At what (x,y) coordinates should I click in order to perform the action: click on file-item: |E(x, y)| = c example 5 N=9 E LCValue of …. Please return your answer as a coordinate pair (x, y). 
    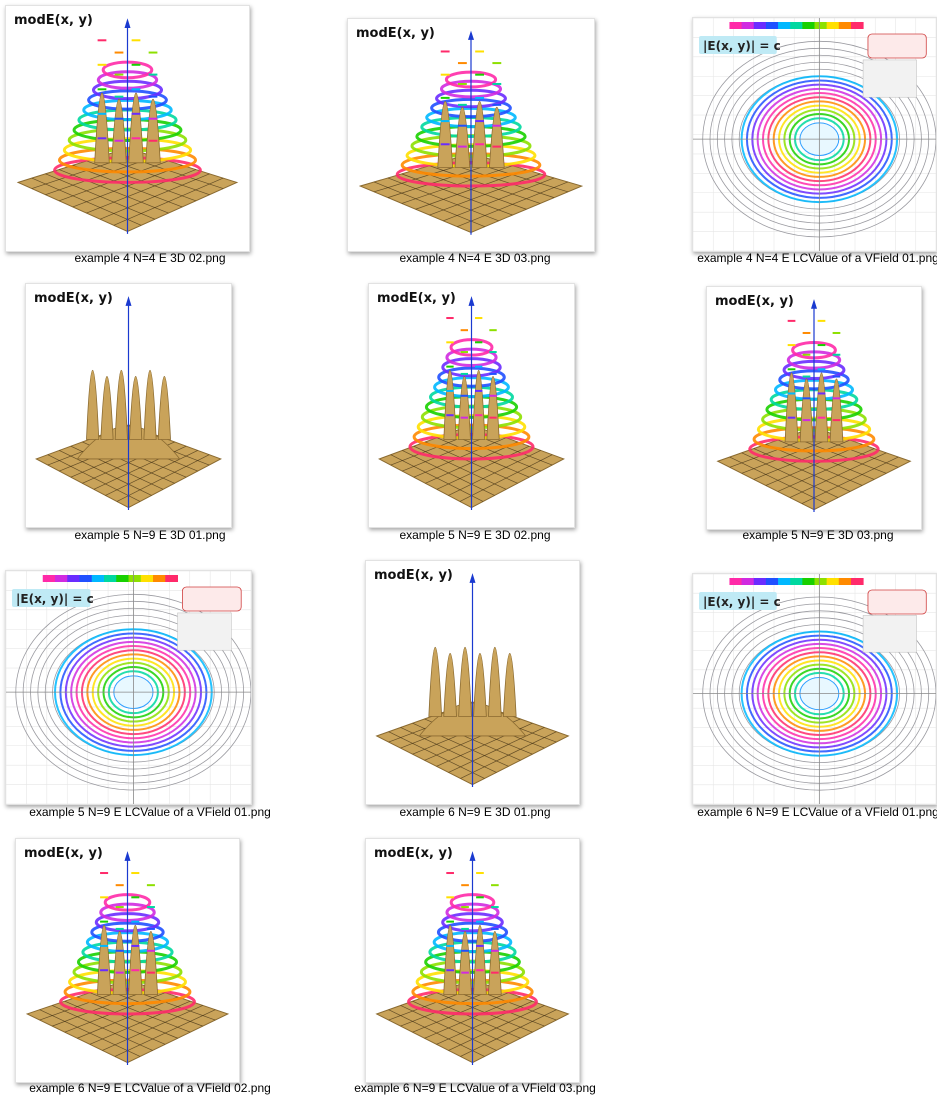
    Looking at the image, I should click on (150, 694).